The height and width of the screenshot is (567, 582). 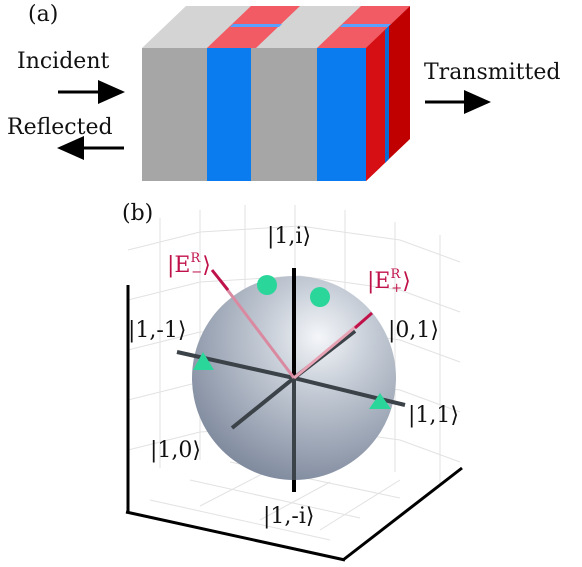 I want to click on e-plus-label: |ER+⟩, so click(x=389, y=281).